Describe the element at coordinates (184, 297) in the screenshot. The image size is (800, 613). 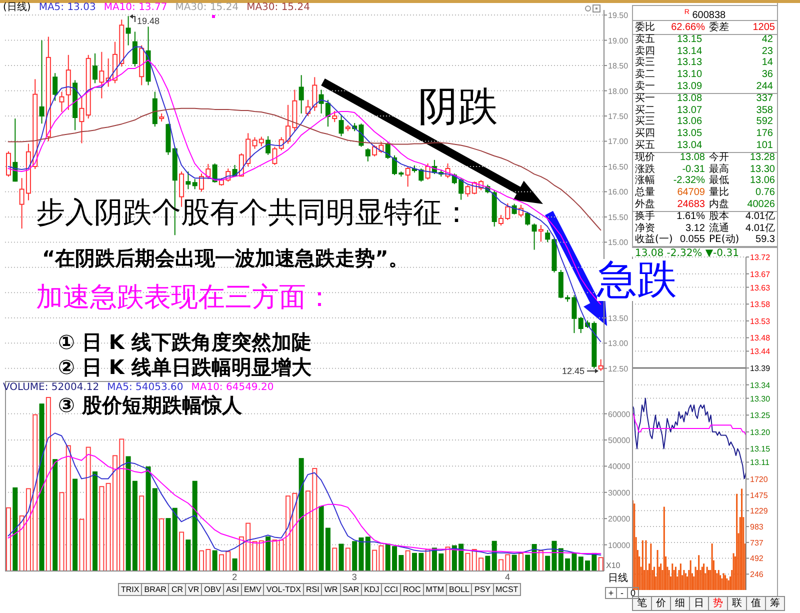
I see `annotation: 加速急跌表现在三方面：` at that location.